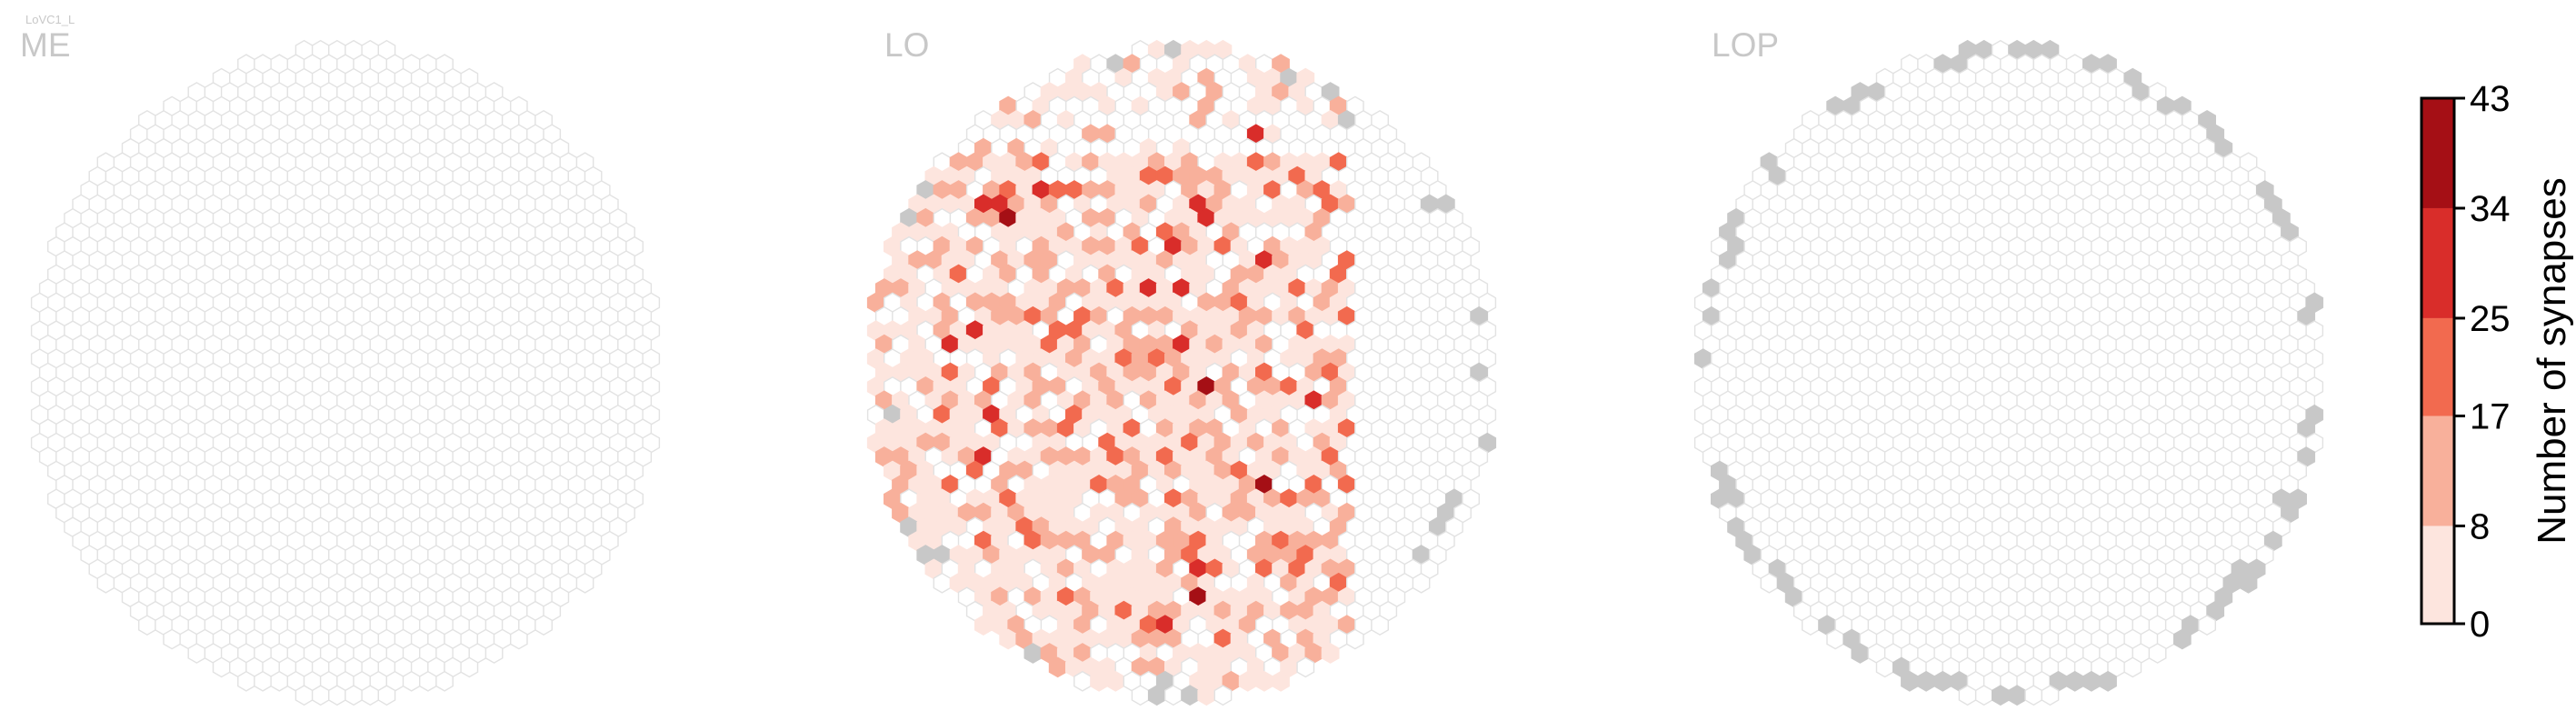 This screenshot has width=2576, height=721. What do you see at coordinates (2482, 362) in the screenshot?
I see `colorbar-ticks: 0 8 17 25 34 43` at bounding box center [2482, 362].